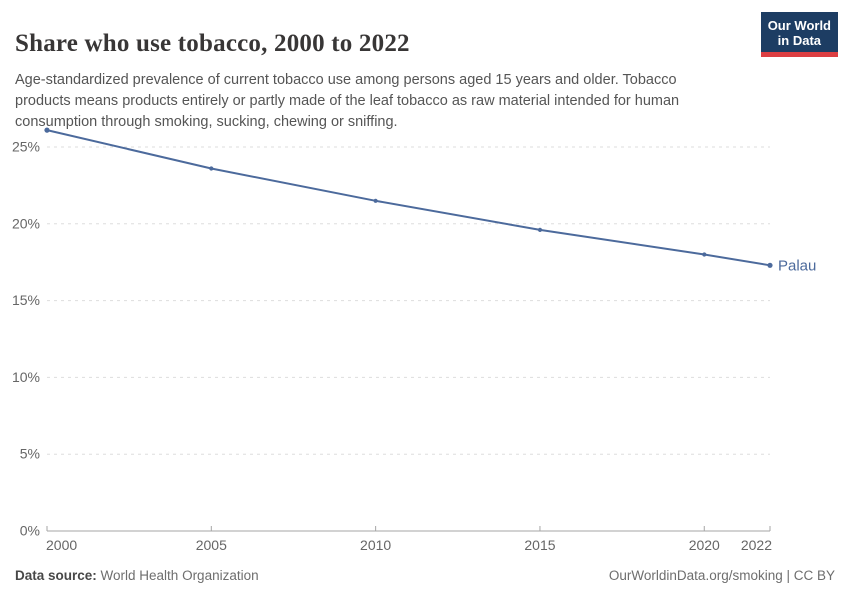 The height and width of the screenshot is (600, 850). What do you see at coordinates (26, 300) in the screenshot?
I see `y-tick-label: 15%` at bounding box center [26, 300].